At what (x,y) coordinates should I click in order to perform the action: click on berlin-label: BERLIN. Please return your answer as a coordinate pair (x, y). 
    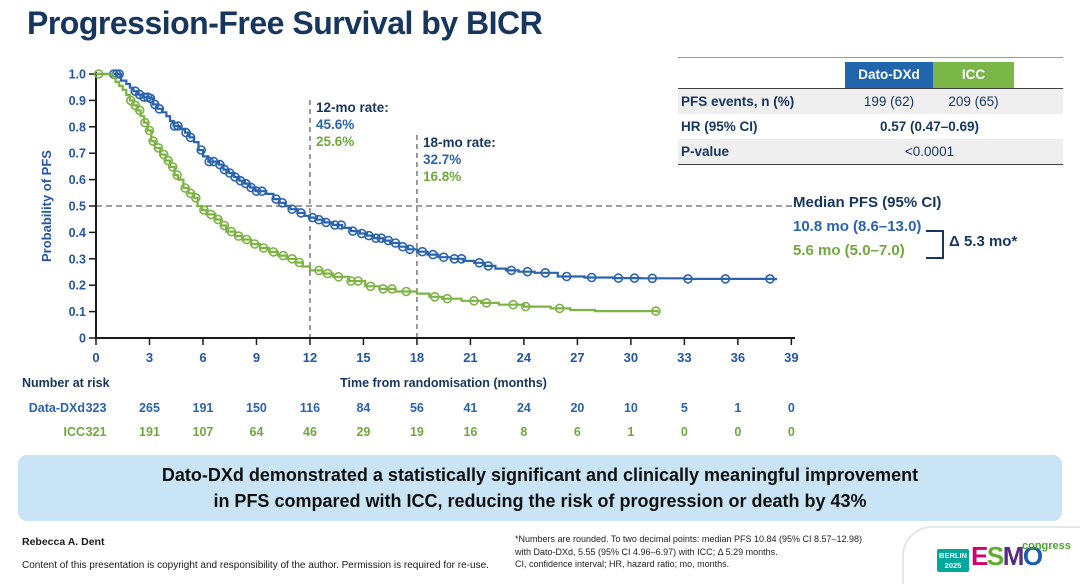
    Looking at the image, I should click on (953, 555).